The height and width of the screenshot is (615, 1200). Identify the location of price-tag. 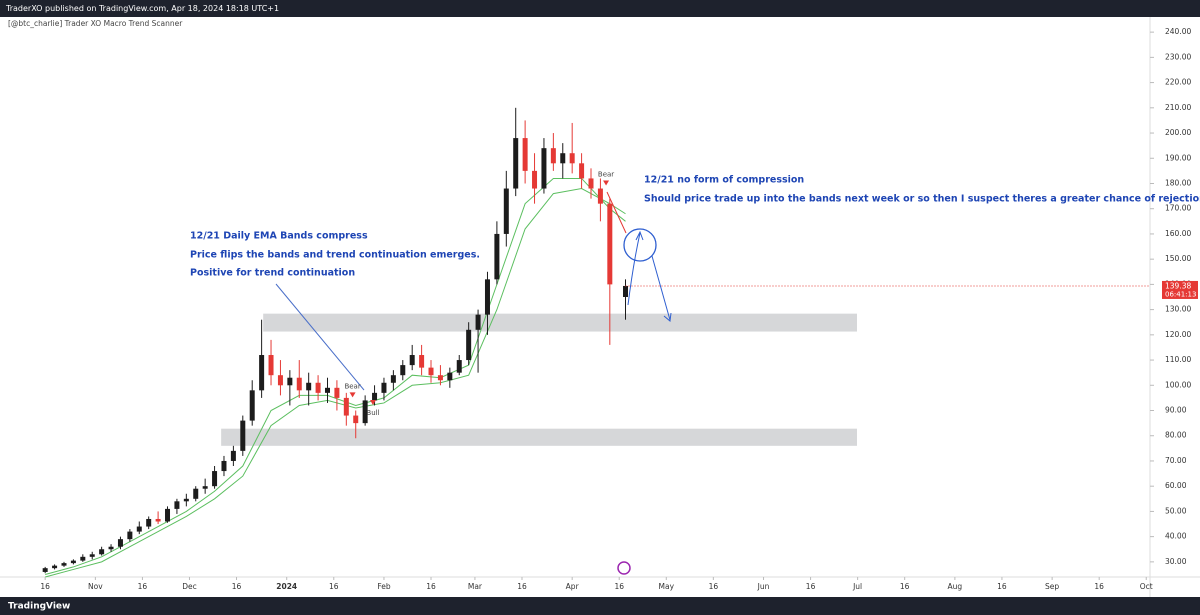
(1180, 289).